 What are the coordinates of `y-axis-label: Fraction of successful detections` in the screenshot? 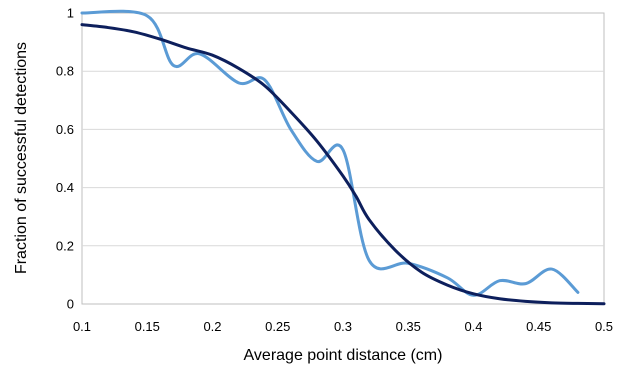 It's located at (21, 158).